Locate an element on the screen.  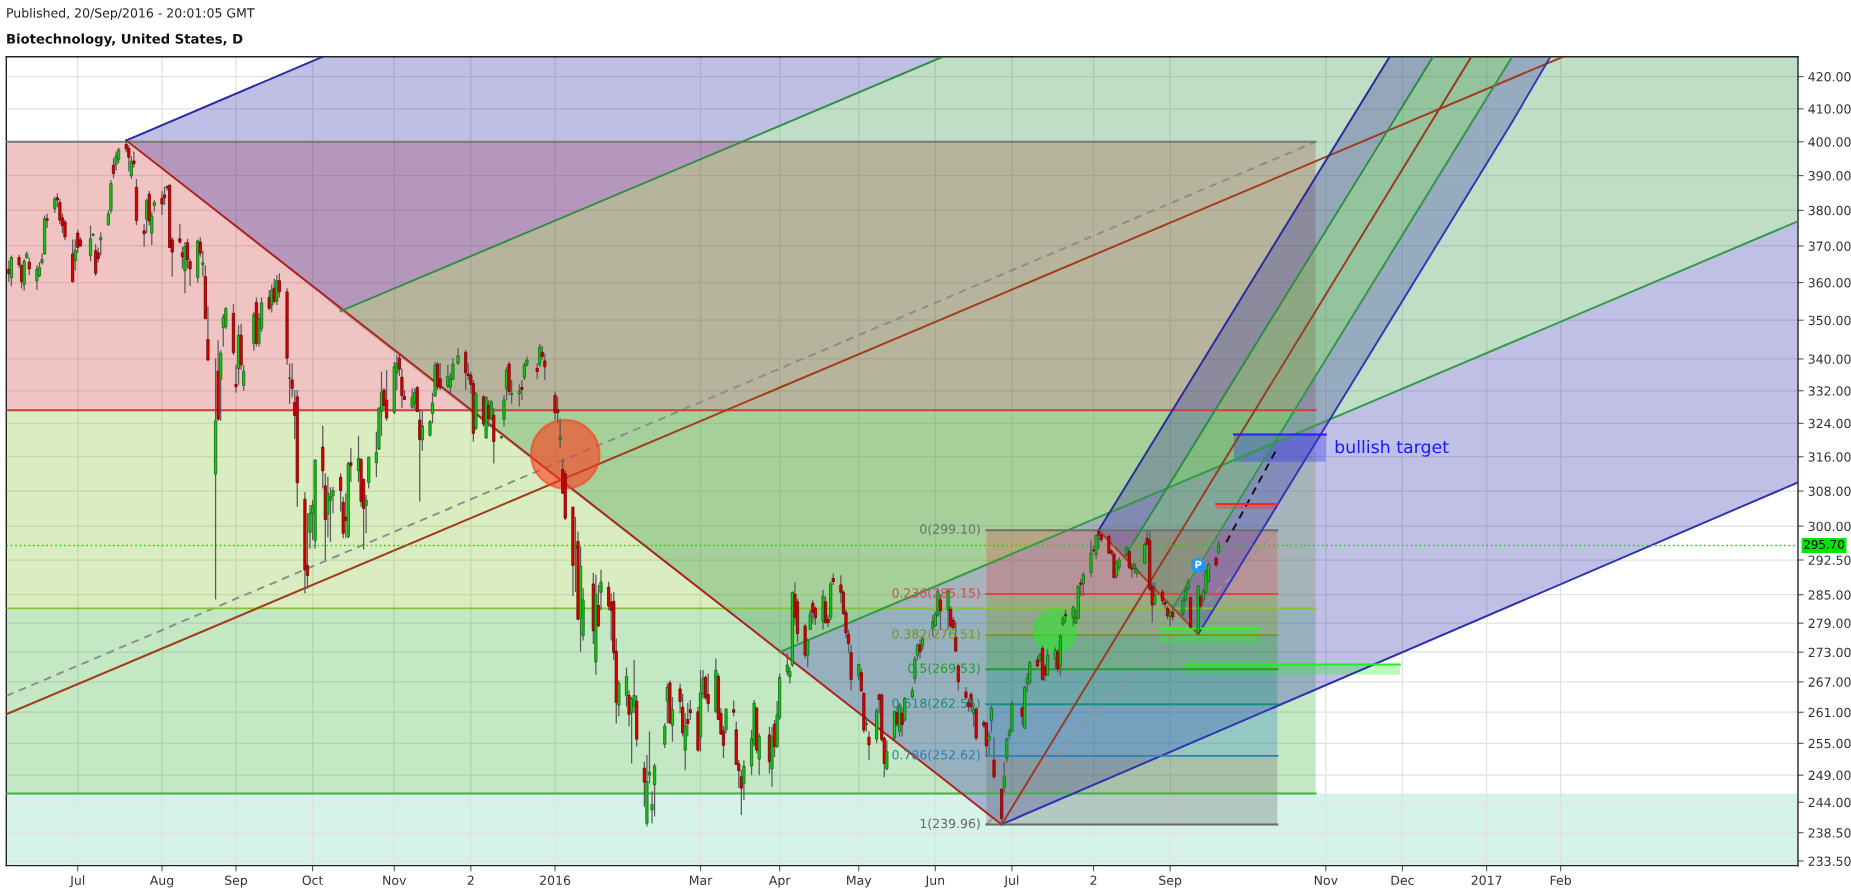
x-tick-label: May is located at coordinates (859, 881).